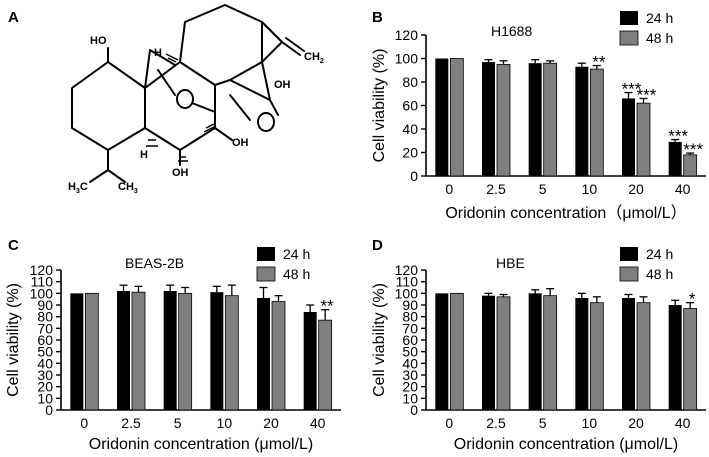  I want to click on chart-title: BEAS-2B, so click(154, 263).